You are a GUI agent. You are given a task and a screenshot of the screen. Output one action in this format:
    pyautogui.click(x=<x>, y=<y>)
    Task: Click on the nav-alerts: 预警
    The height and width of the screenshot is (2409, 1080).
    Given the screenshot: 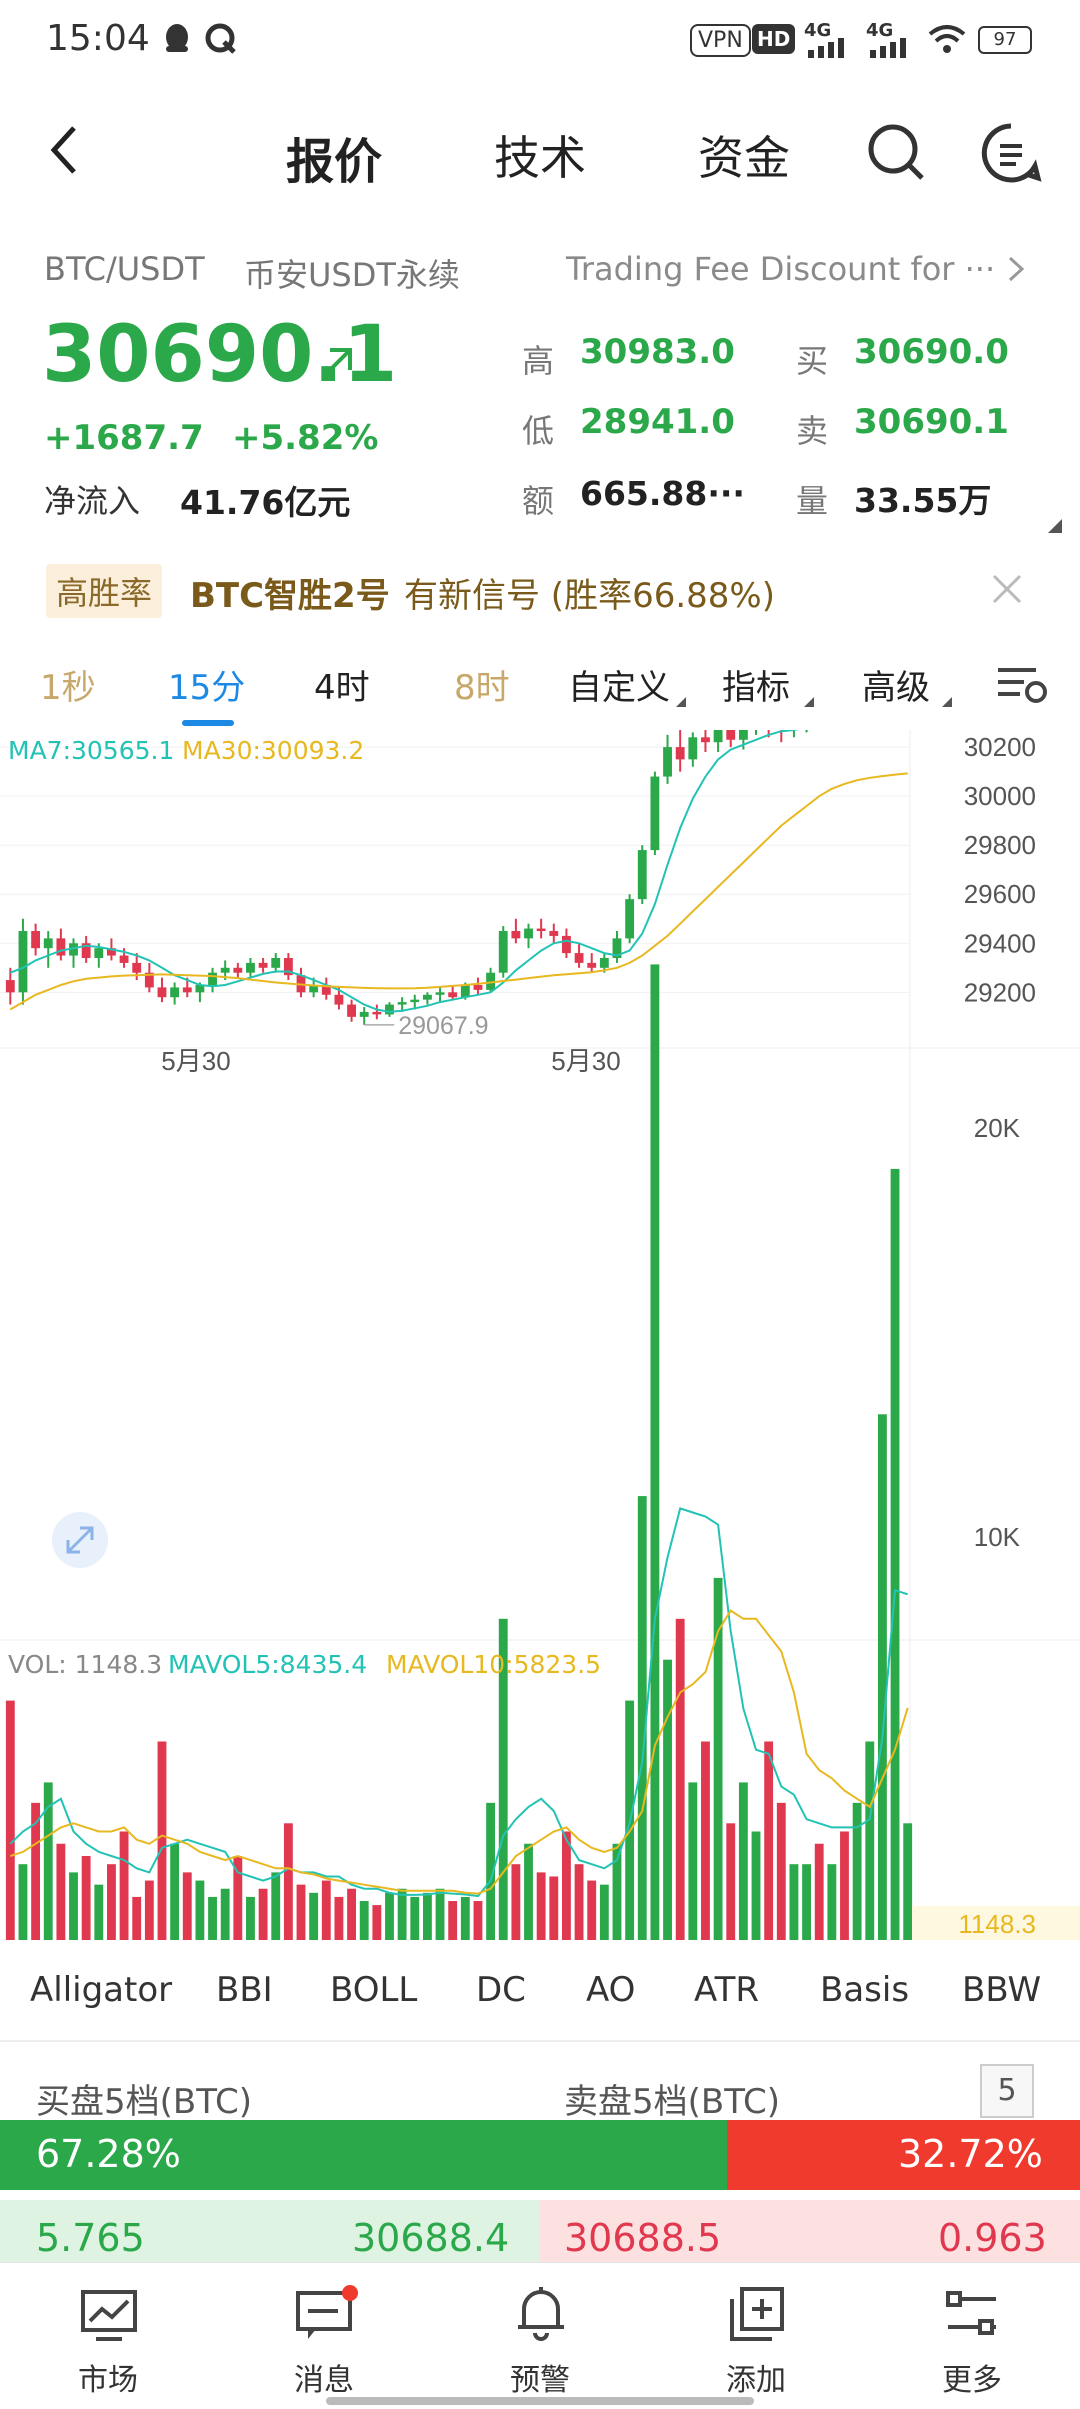 What is the action you would take?
    pyautogui.click(x=540, y=2336)
    